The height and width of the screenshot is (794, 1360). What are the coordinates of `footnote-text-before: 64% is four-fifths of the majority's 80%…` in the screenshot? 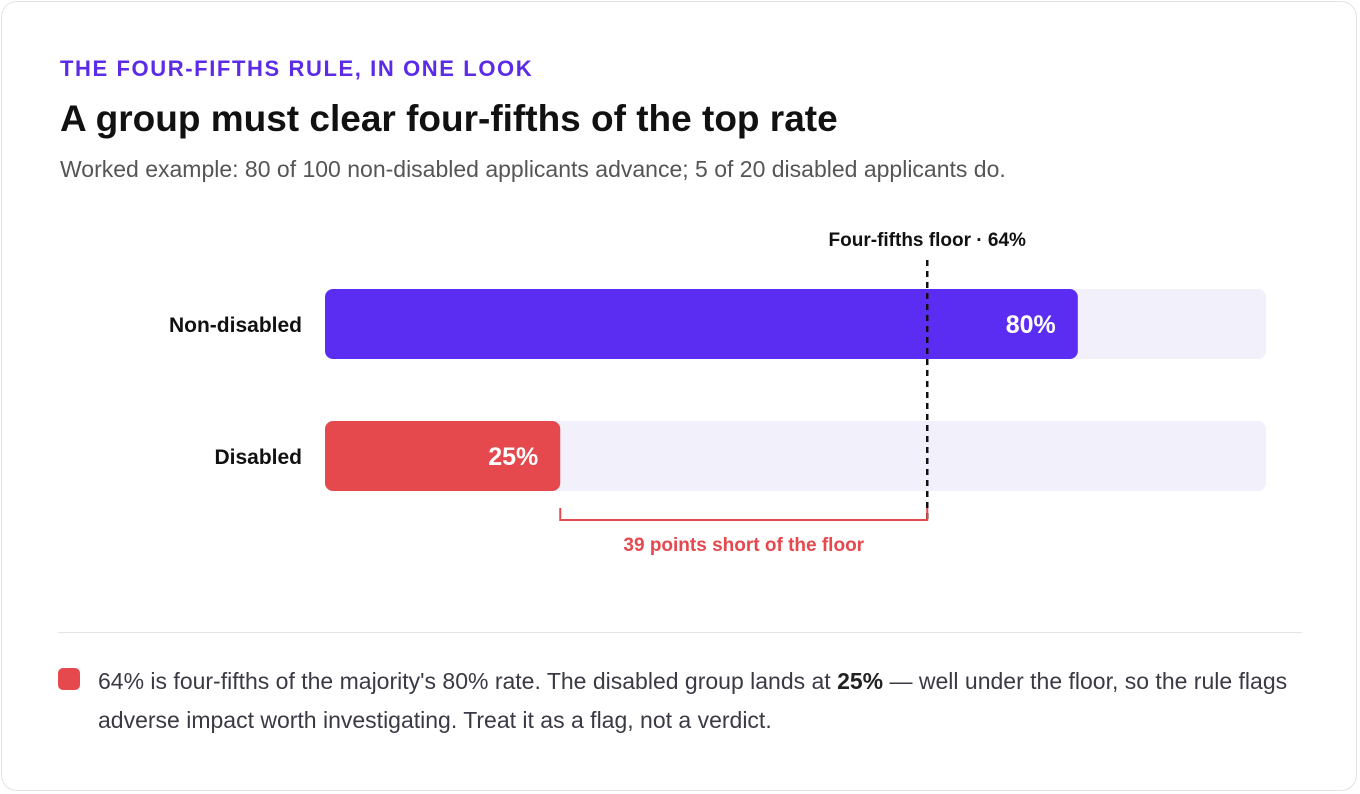 It's located at (468, 681).